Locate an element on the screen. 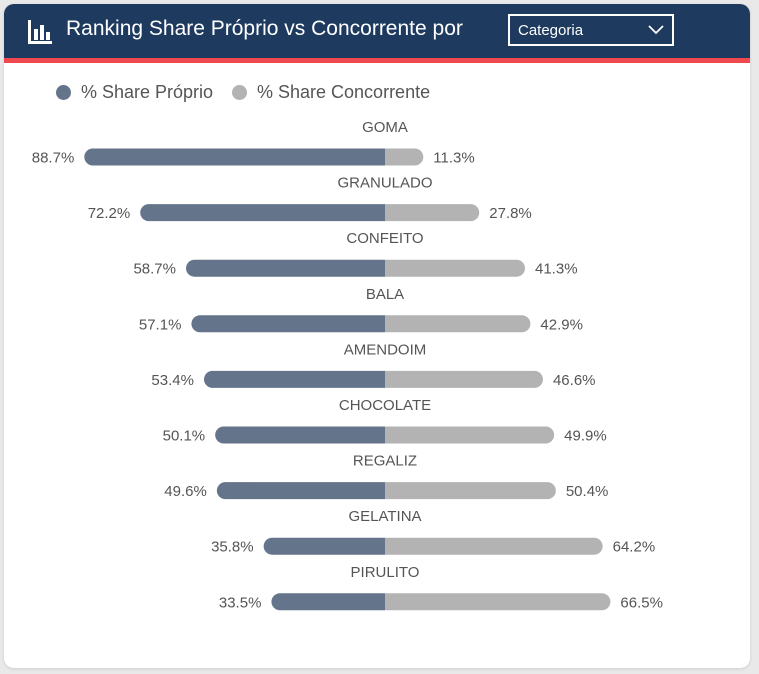  data-label-competitor: 27.8% is located at coordinates (510, 213).